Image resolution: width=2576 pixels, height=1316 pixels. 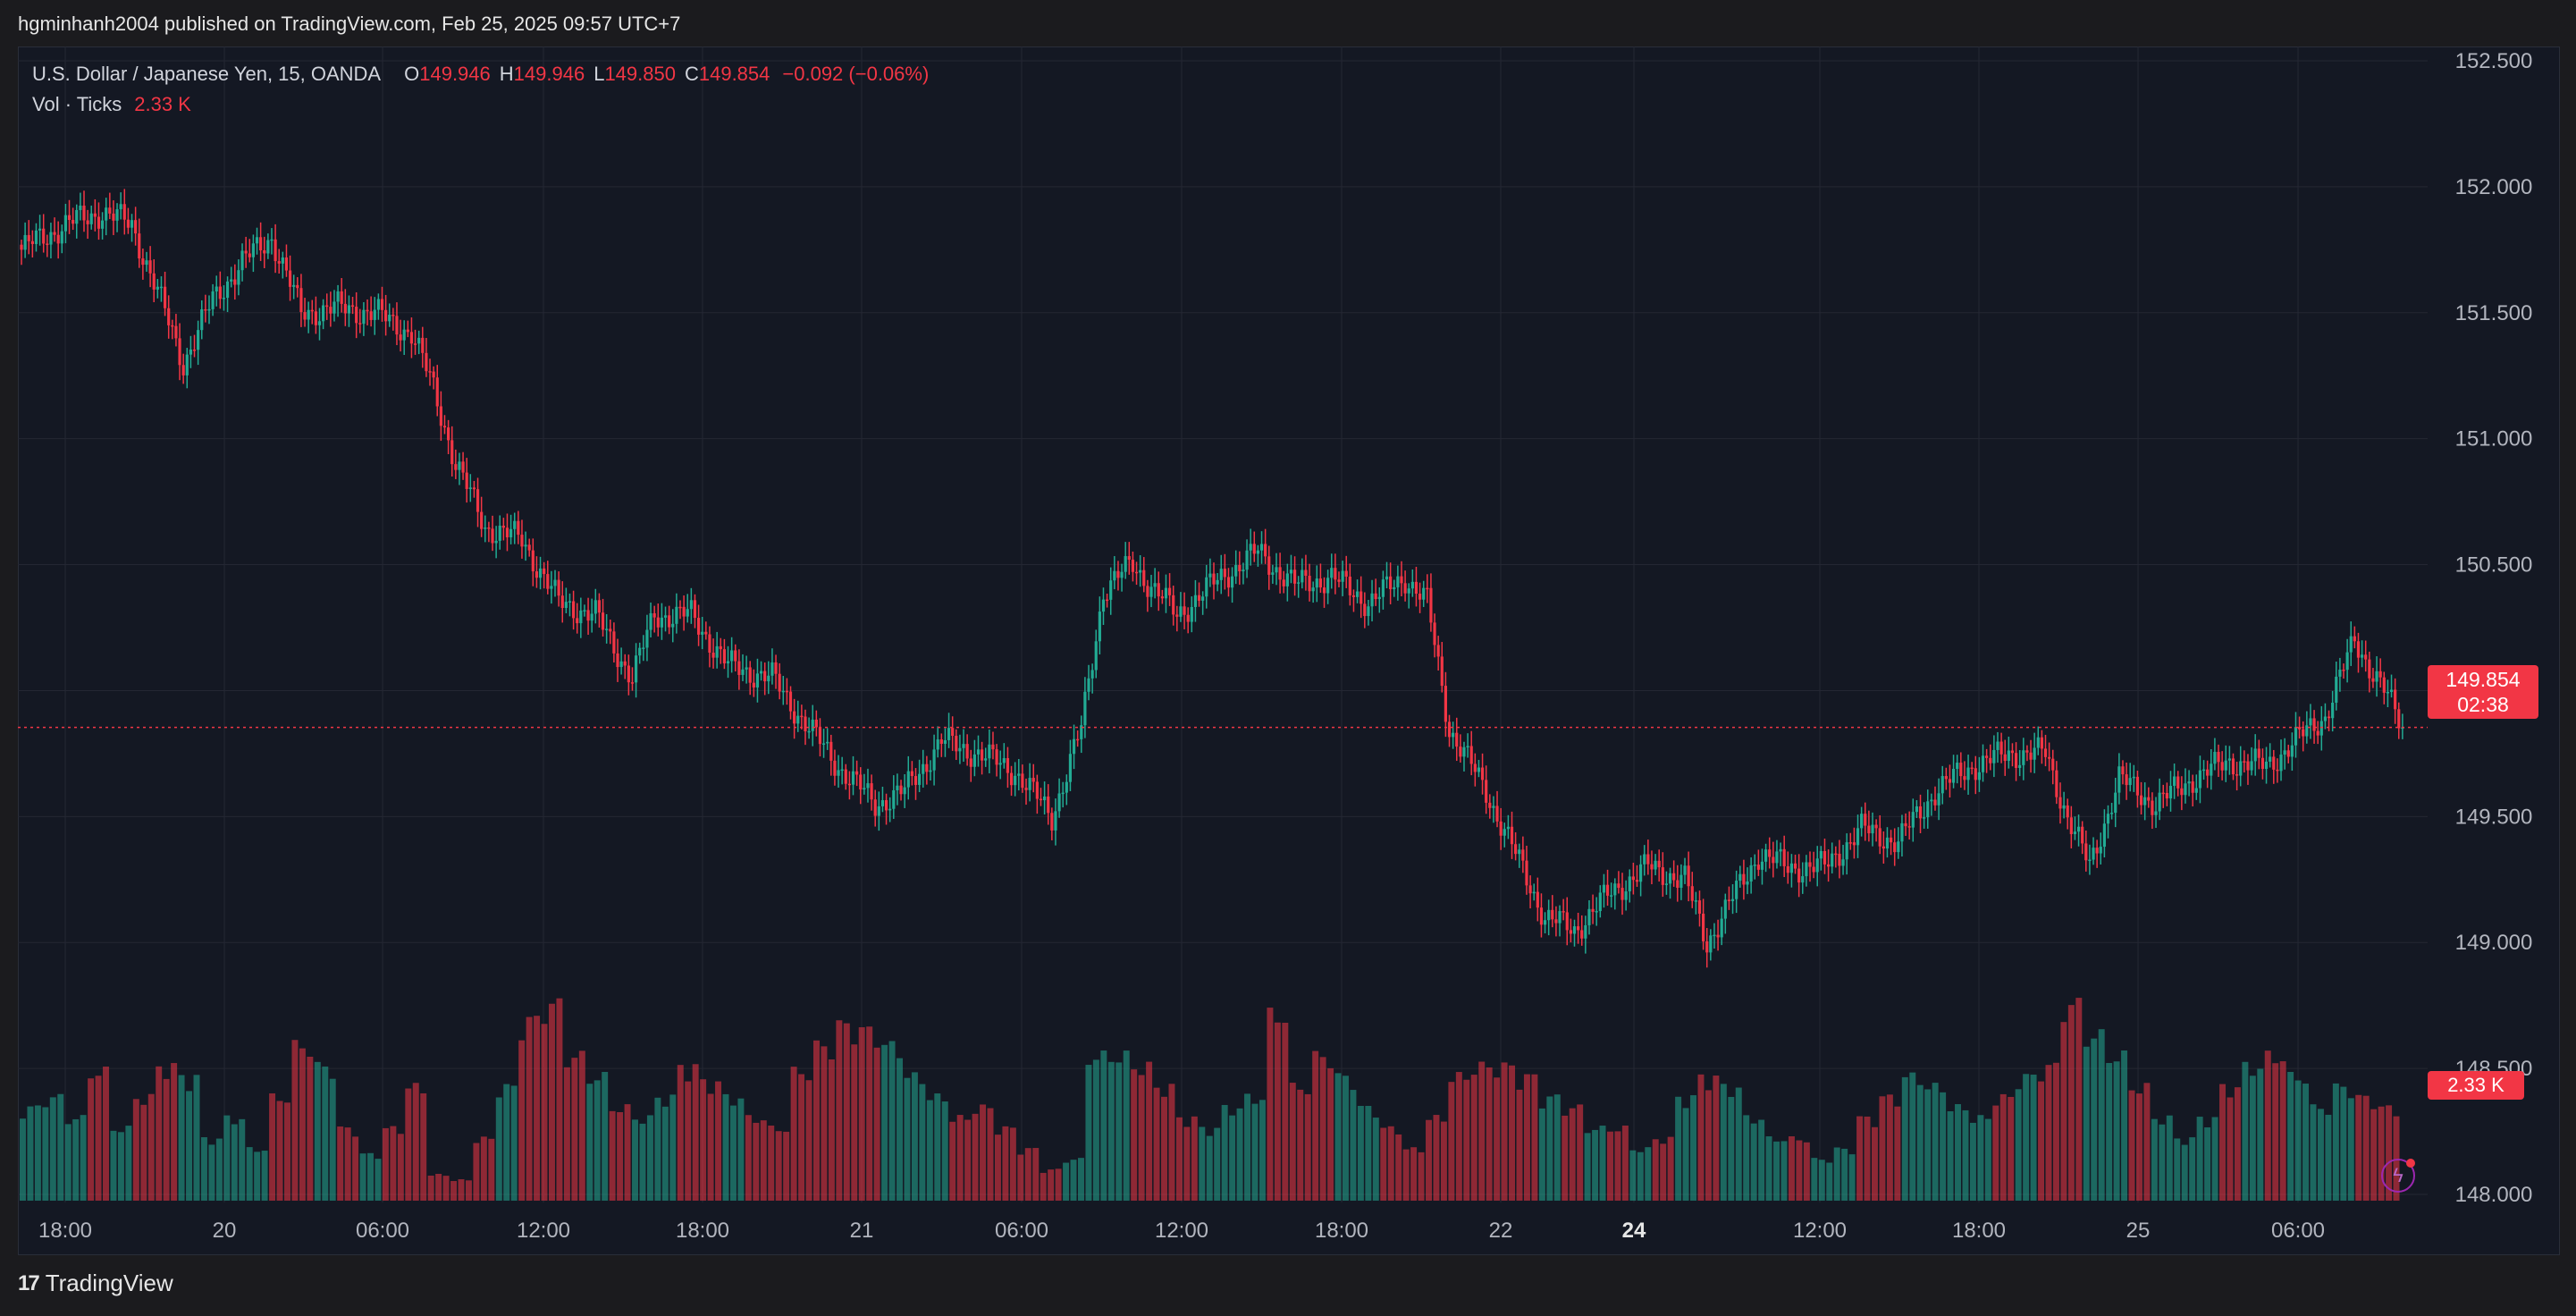 What do you see at coordinates (2398, 1176) in the screenshot?
I see `alert-lightning-icon: ϟ` at bounding box center [2398, 1176].